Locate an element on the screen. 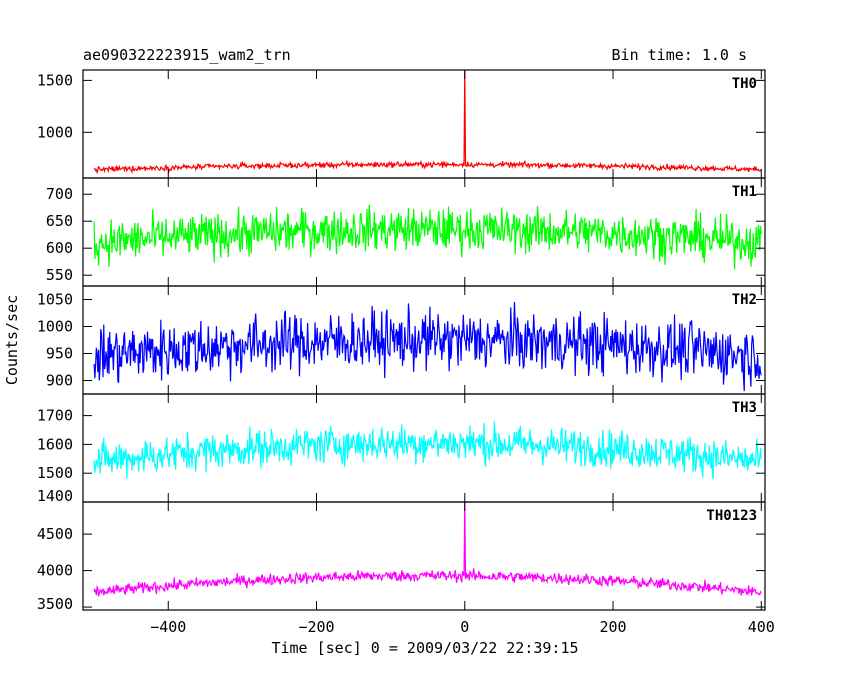 The width and height of the screenshot is (850, 680). y-tick-label: 1600 is located at coordinates (55, 444).